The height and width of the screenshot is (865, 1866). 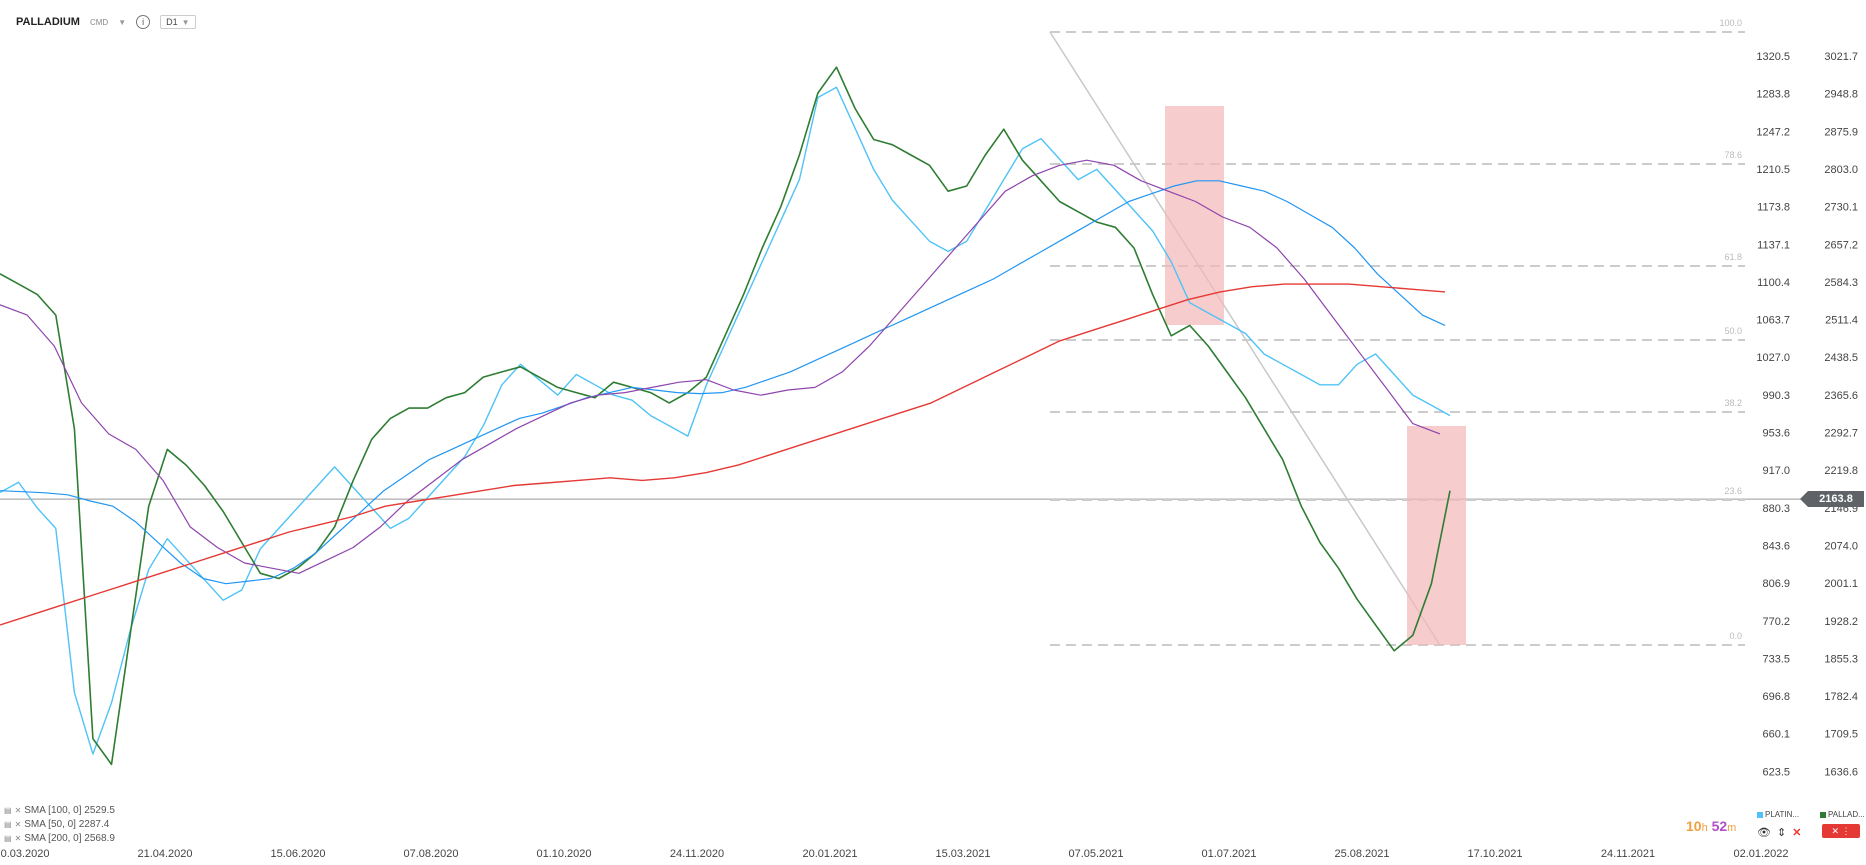 What do you see at coordinates (67, 824) in the screenshot?
I see `indicator-label: SMA [50, 0] 2287.4` at bounding box center [67, 824].